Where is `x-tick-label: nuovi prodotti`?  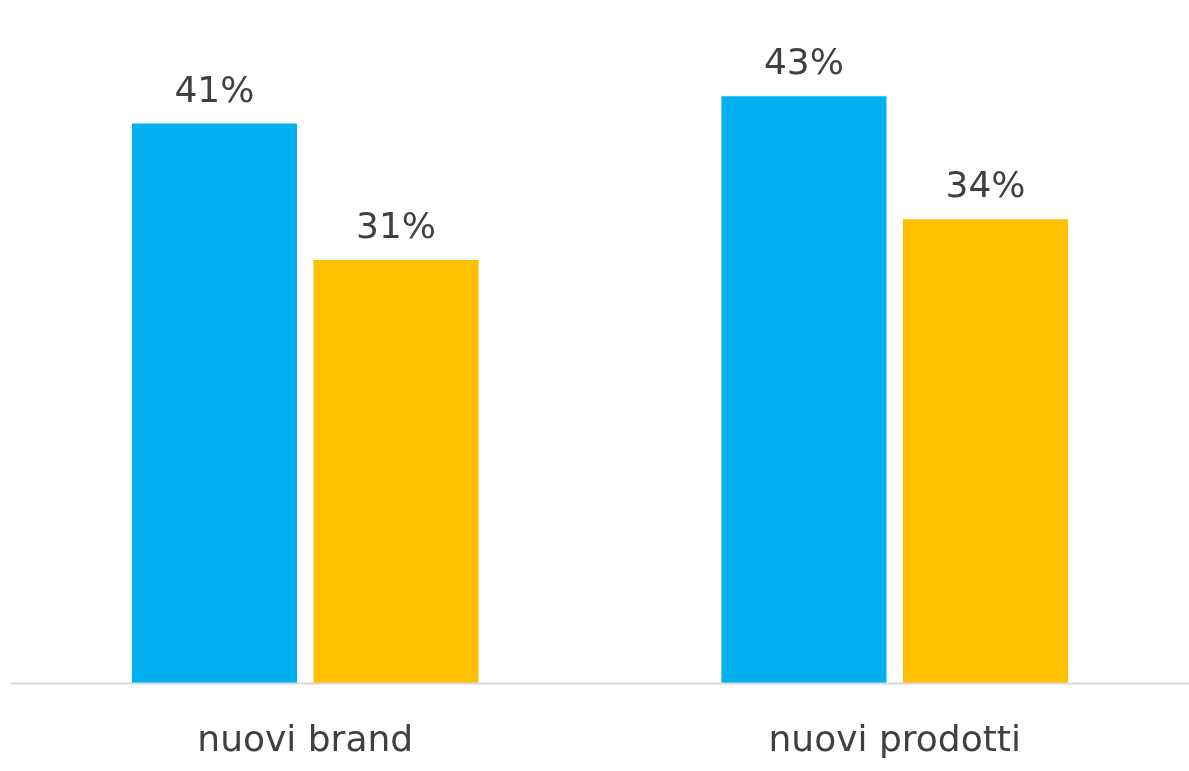 x-tick-label: nuovi prodotti is located at coordinates (894, 738).